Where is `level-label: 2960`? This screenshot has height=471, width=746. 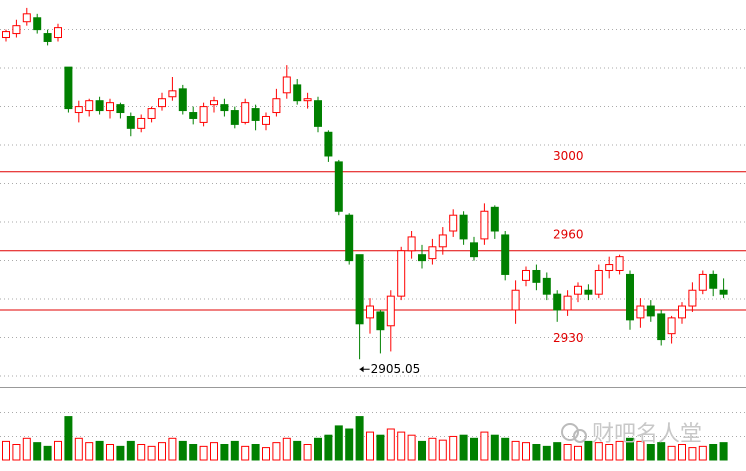
level-label: 2960 is located at coordinates (568, 235).